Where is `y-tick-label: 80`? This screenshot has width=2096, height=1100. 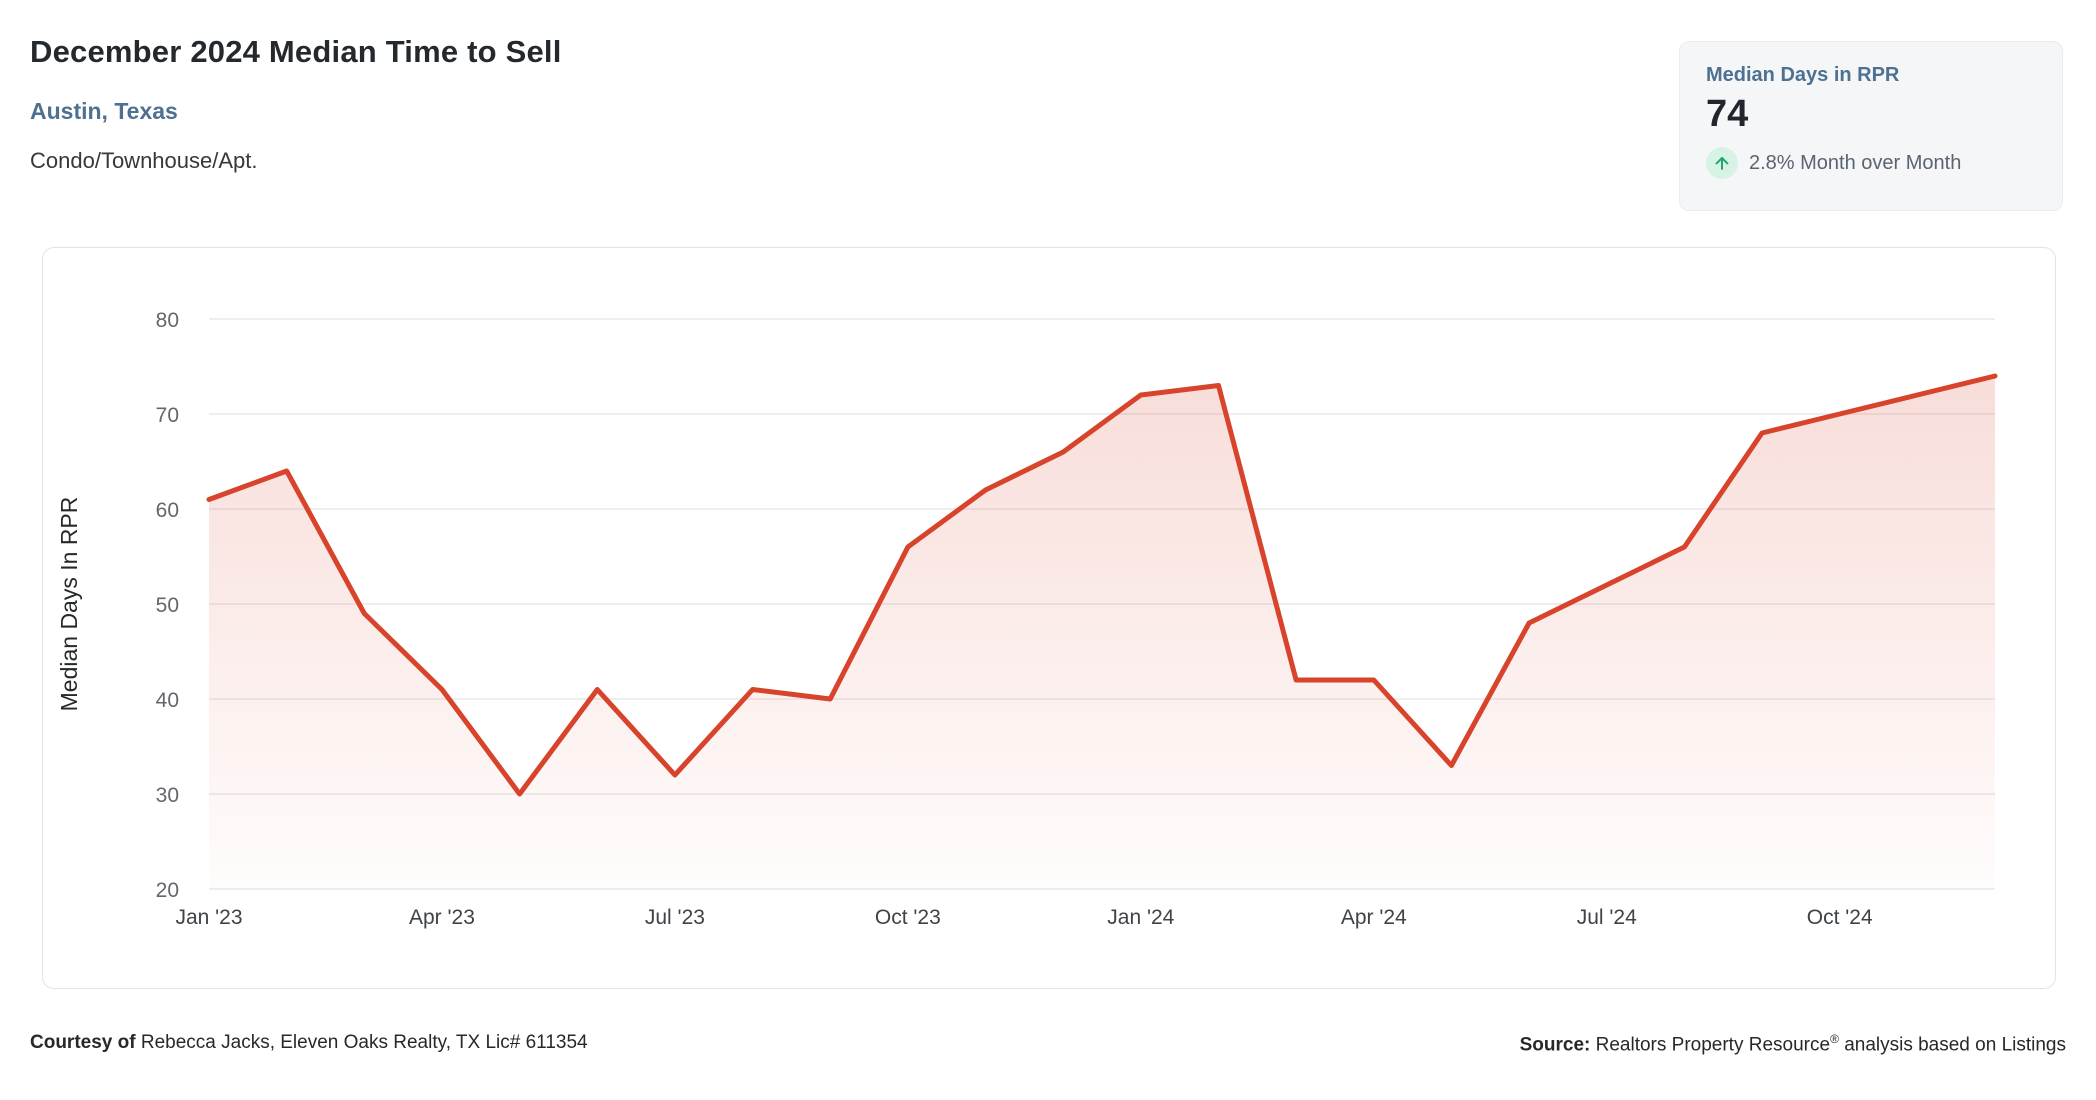 y-tick-label: 80 is located at coordinates (167, 320).